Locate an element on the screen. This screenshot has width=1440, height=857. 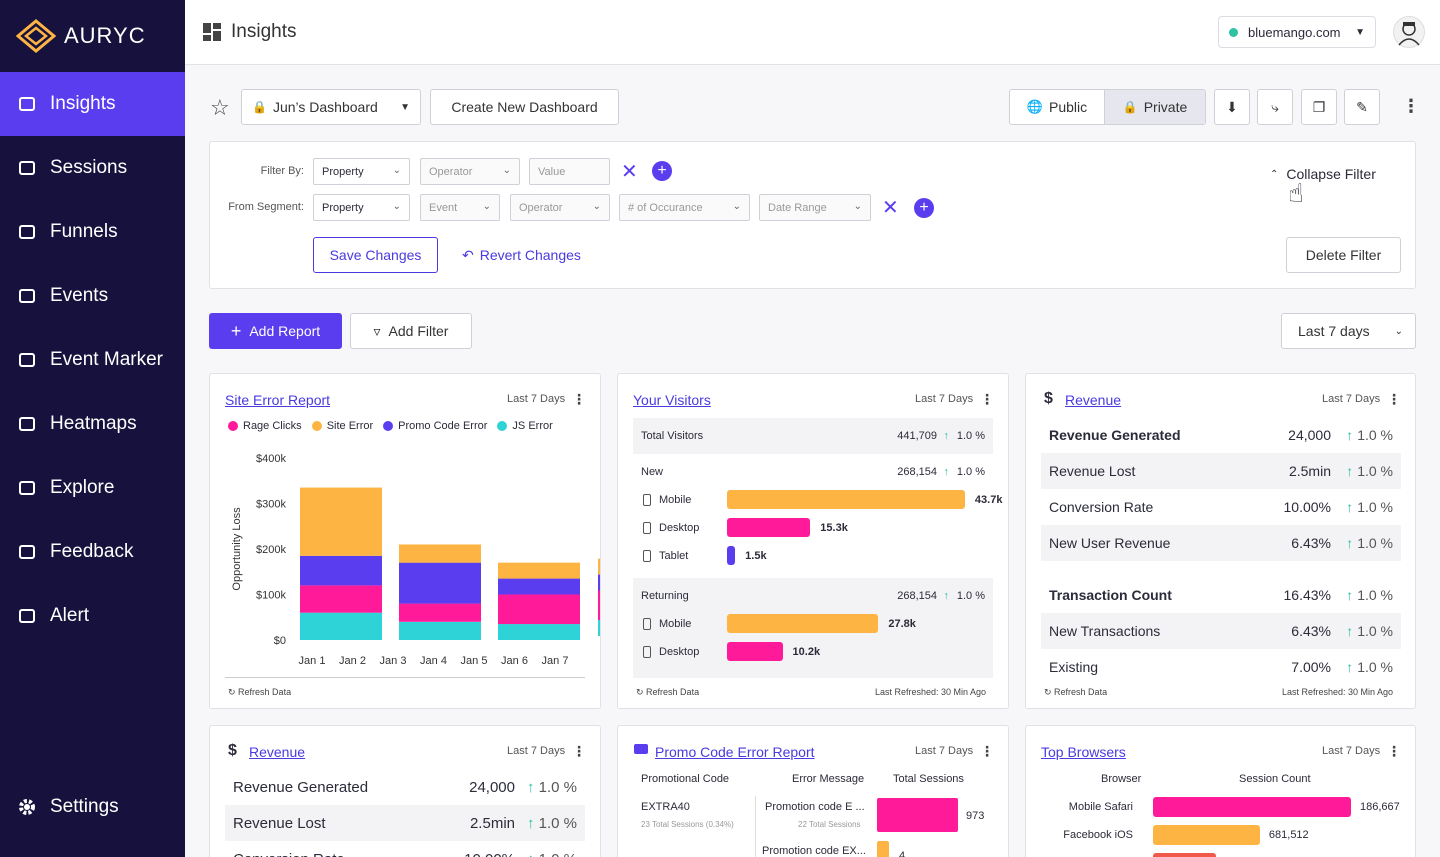
add-segment-row-icon: + is located at coordinates (924, 208).